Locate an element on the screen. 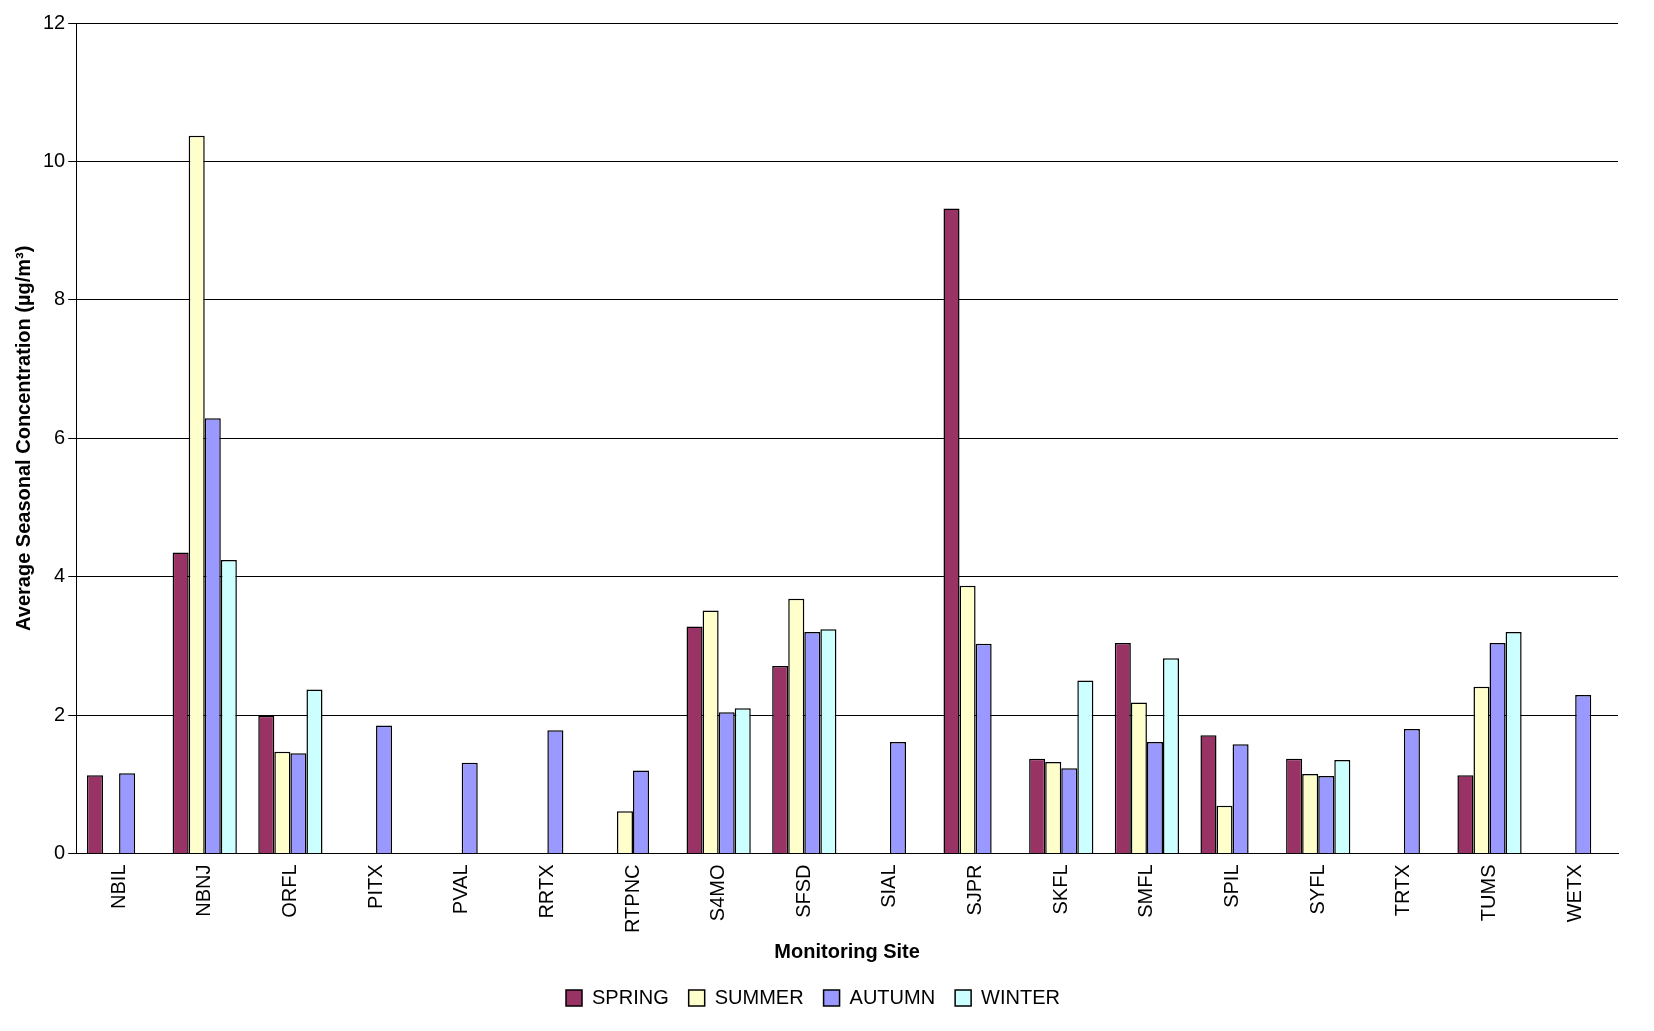 The image size is (1654, 1031). x-tick-label: TRTX is located at coordinates (1402, 890).